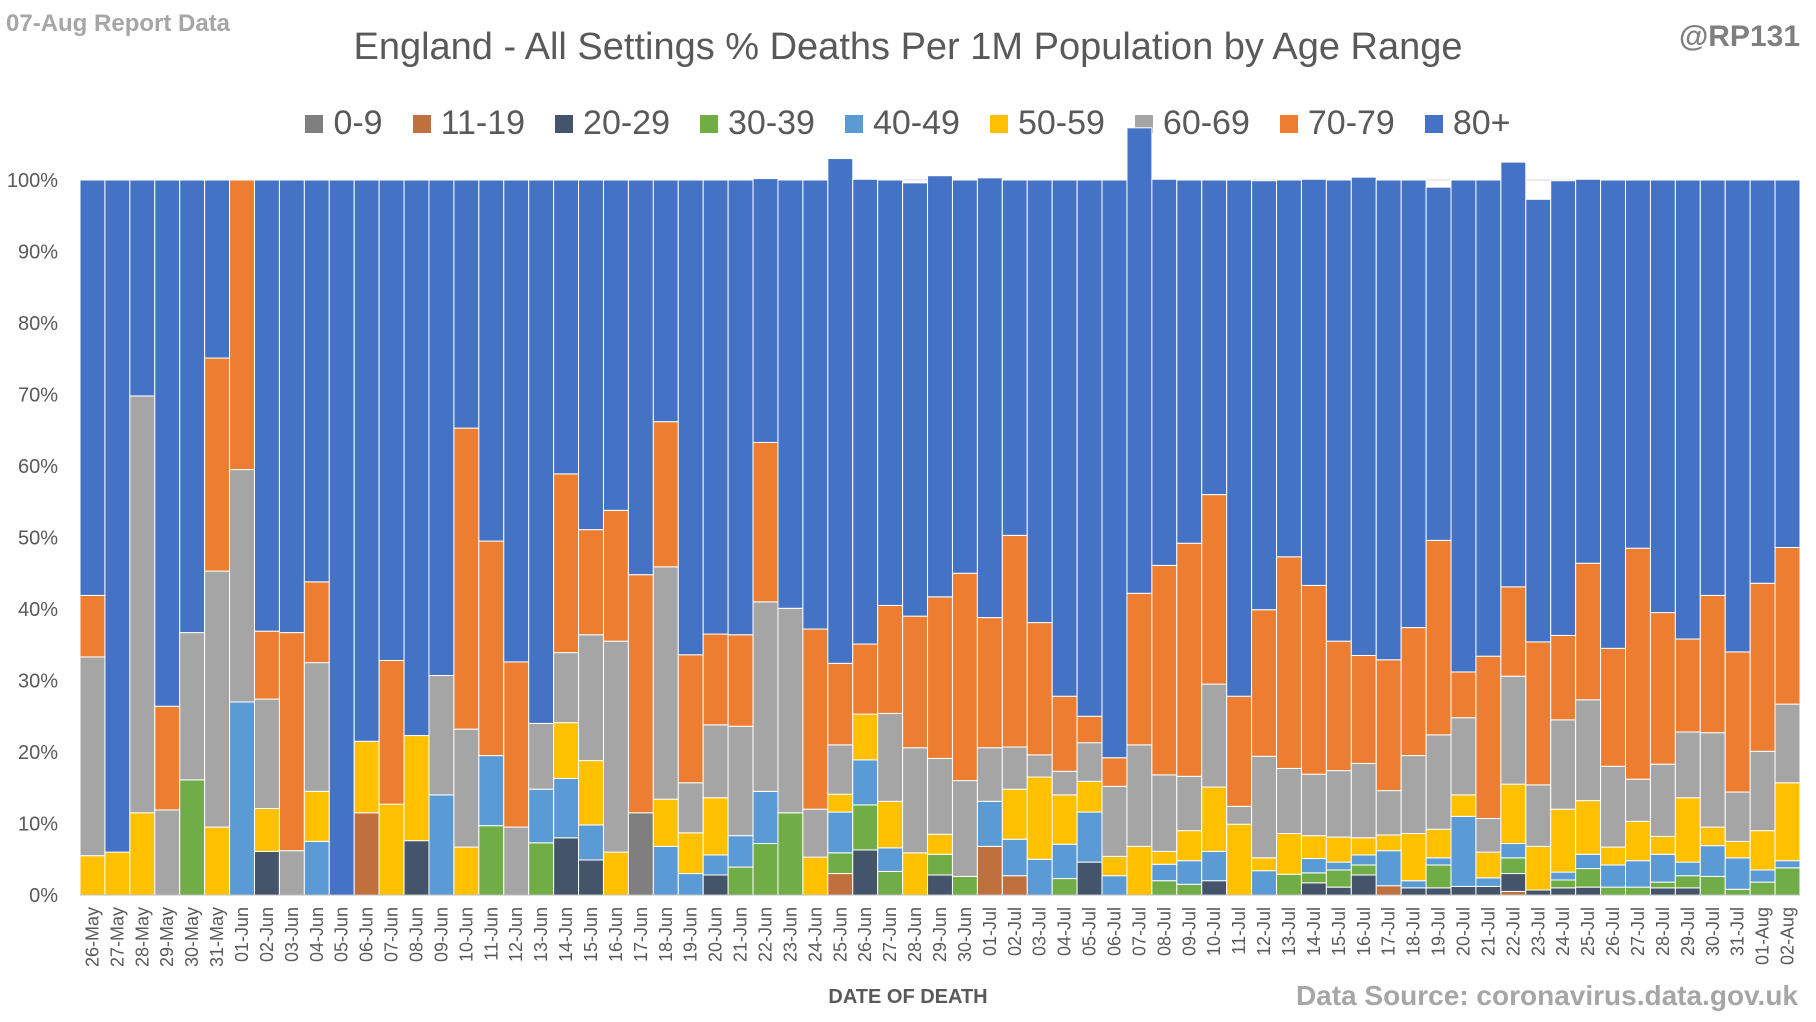 The image size is (1816, 1022). What do you see at coordinates (417, 934) in the screenshot?
I see `x-tick-label: 08-Jun` at bounding box center [417, 934].